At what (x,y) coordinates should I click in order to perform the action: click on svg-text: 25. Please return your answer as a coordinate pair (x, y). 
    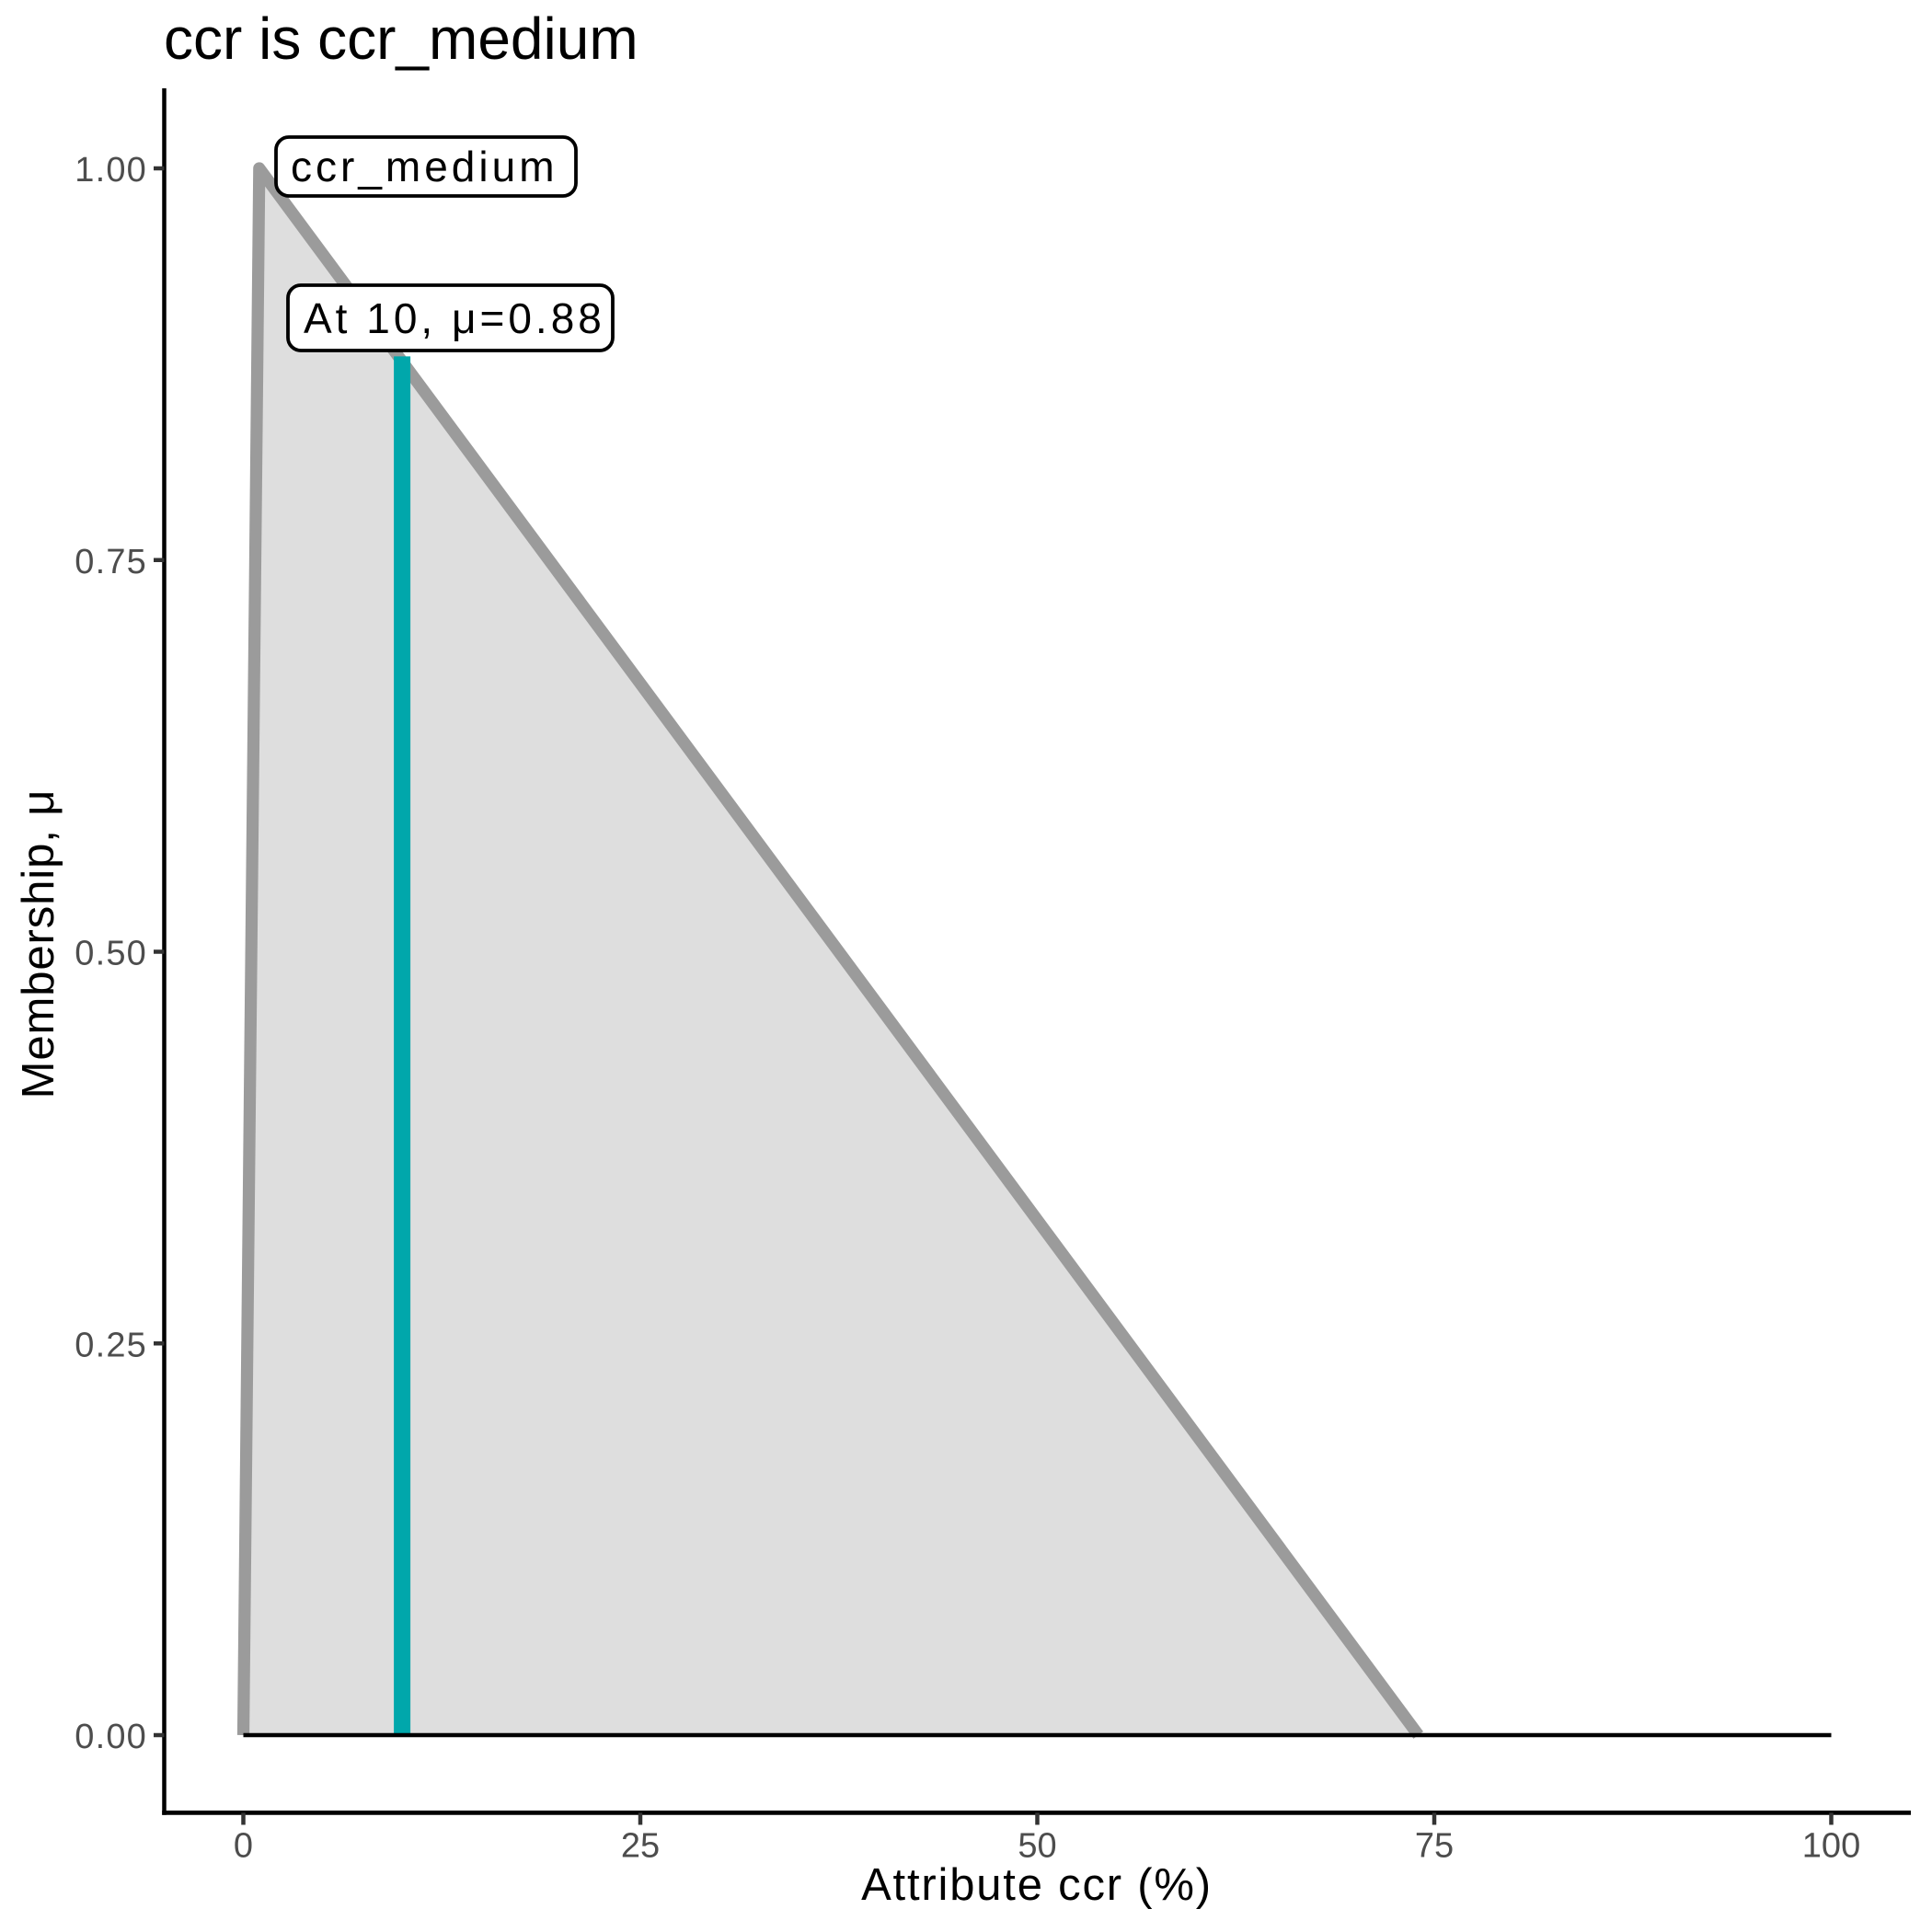
    Looking at the image, I should click on (640, 1846).